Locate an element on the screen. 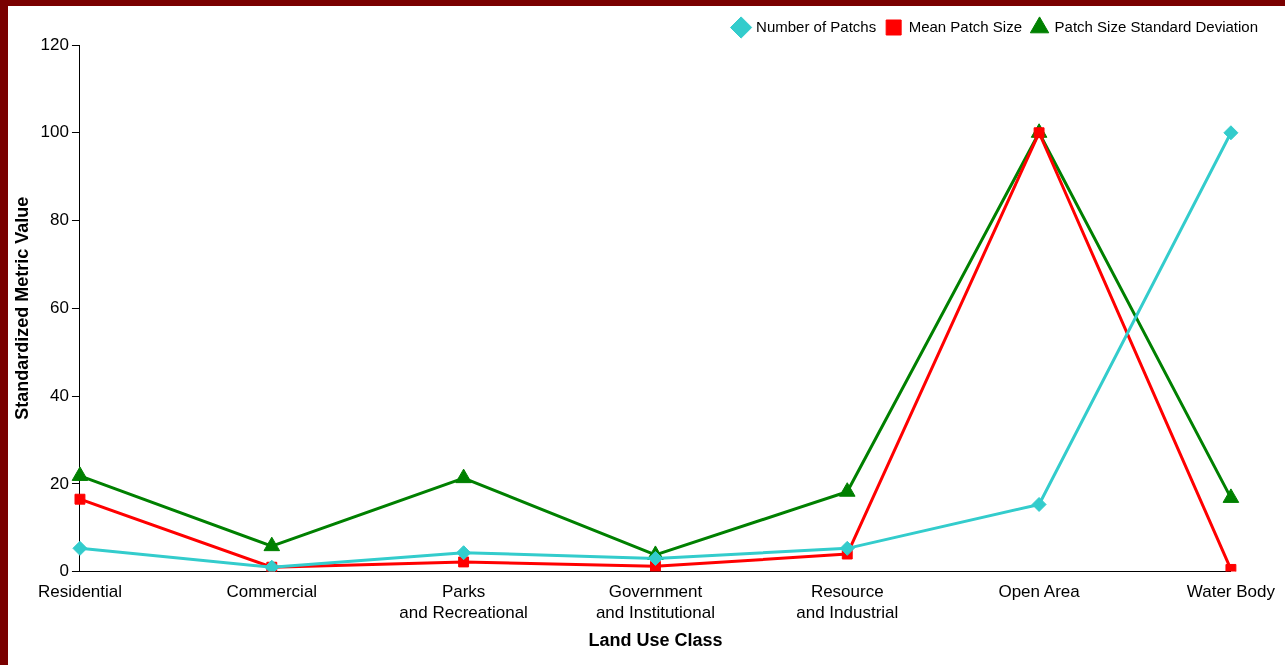 This screenshot has width=1285, height=665. x-tick-label: Government and Institutional is located at coordinates (655, 602).